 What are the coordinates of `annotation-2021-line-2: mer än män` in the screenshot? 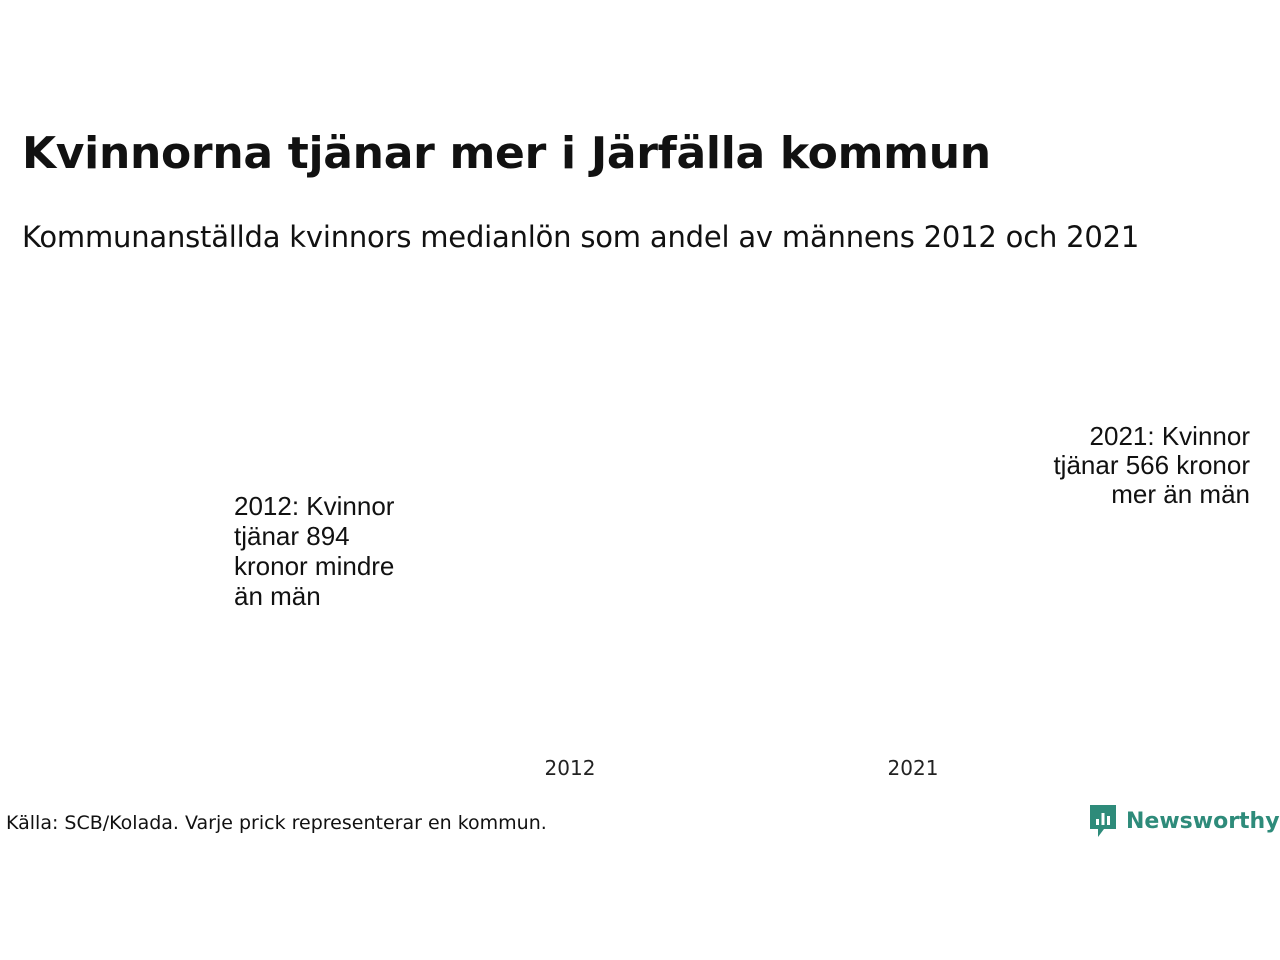 It's located at (1180, 494).